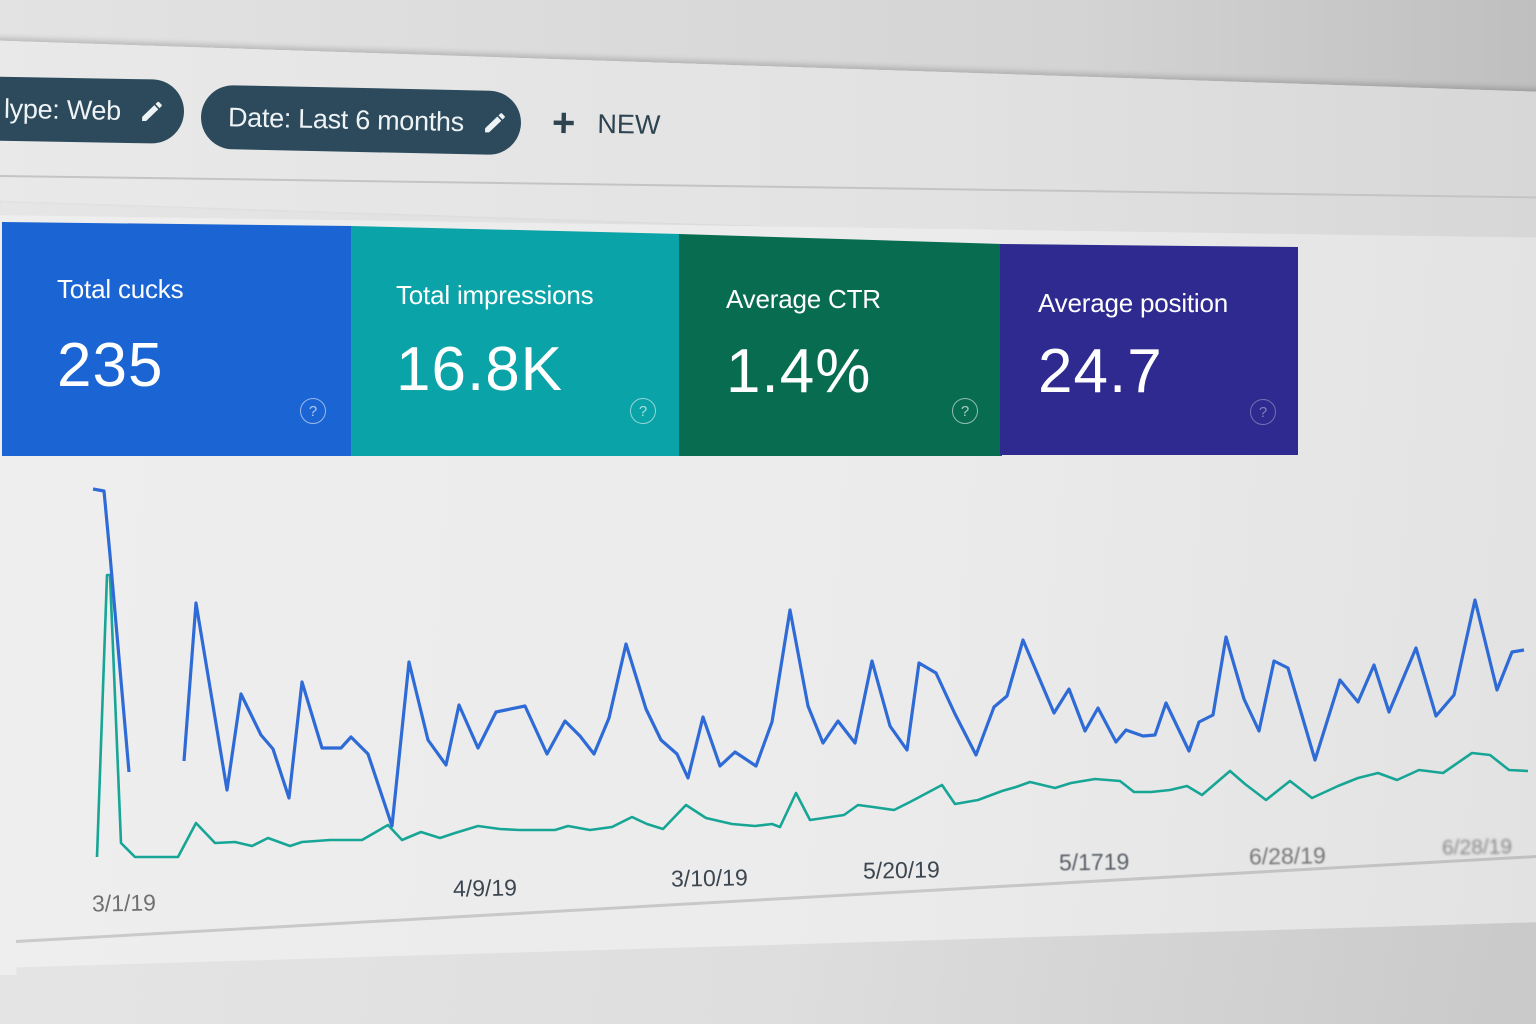 The width and height of the screenshot is (1536, 1024). I want to click on filter-chip-search-type: lype: Web, so click(92, 110).